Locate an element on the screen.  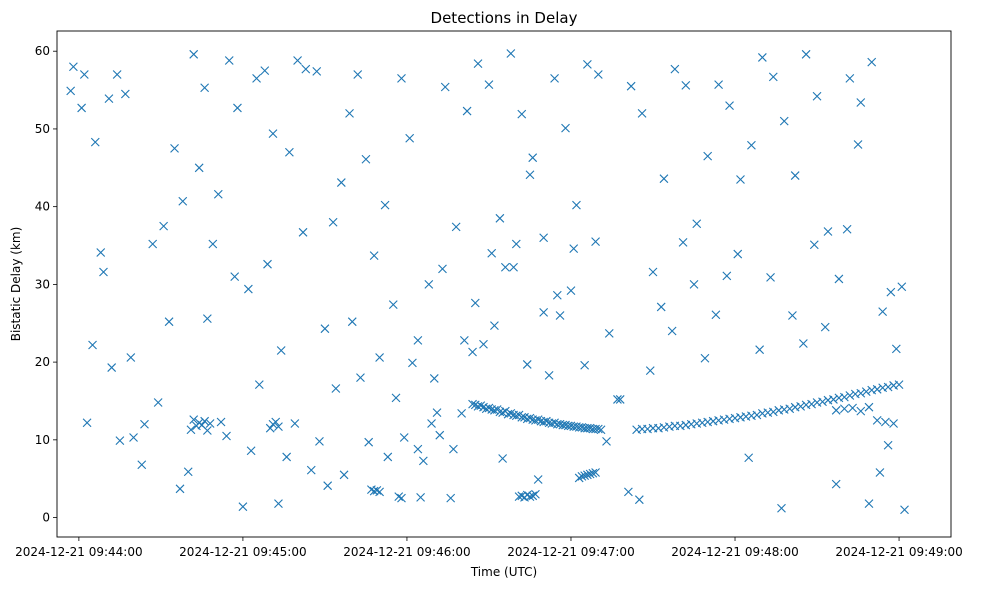
y-tick-label: 40 is located at coordinates (42, 207).